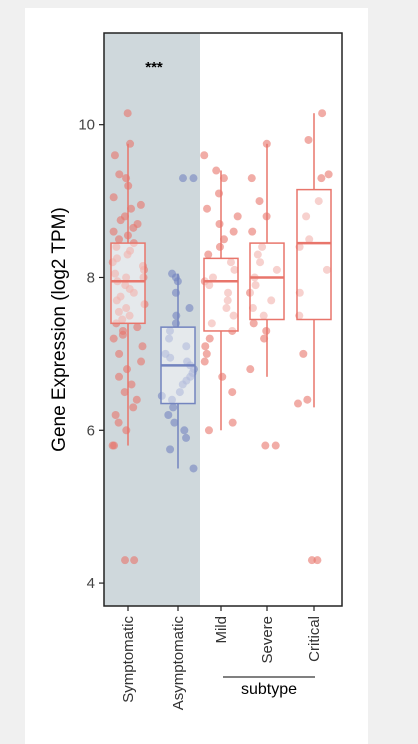 The width and height of the screenshot is (418, 744). I want to click on significance-annotation: ***, so click(154, 67).